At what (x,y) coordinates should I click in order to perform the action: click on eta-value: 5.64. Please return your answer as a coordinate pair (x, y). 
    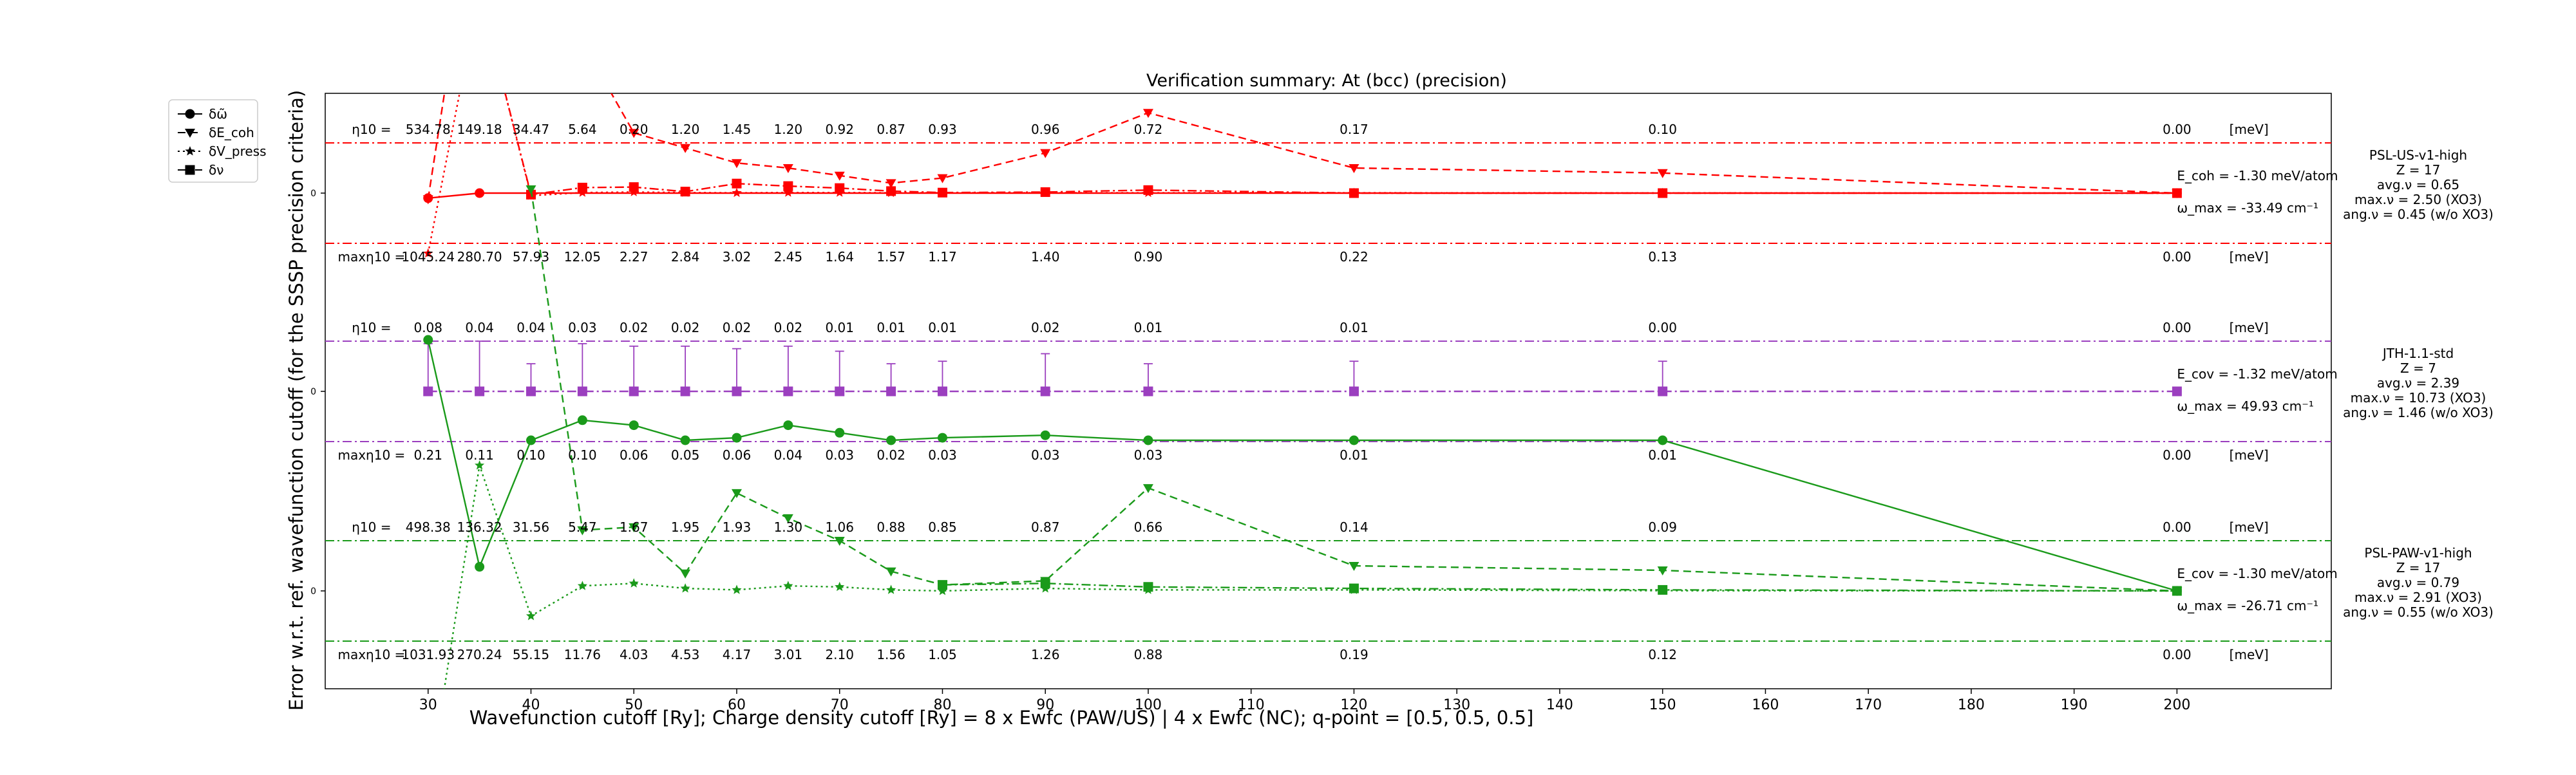
    Looking at the image, I should click on (582, 129).